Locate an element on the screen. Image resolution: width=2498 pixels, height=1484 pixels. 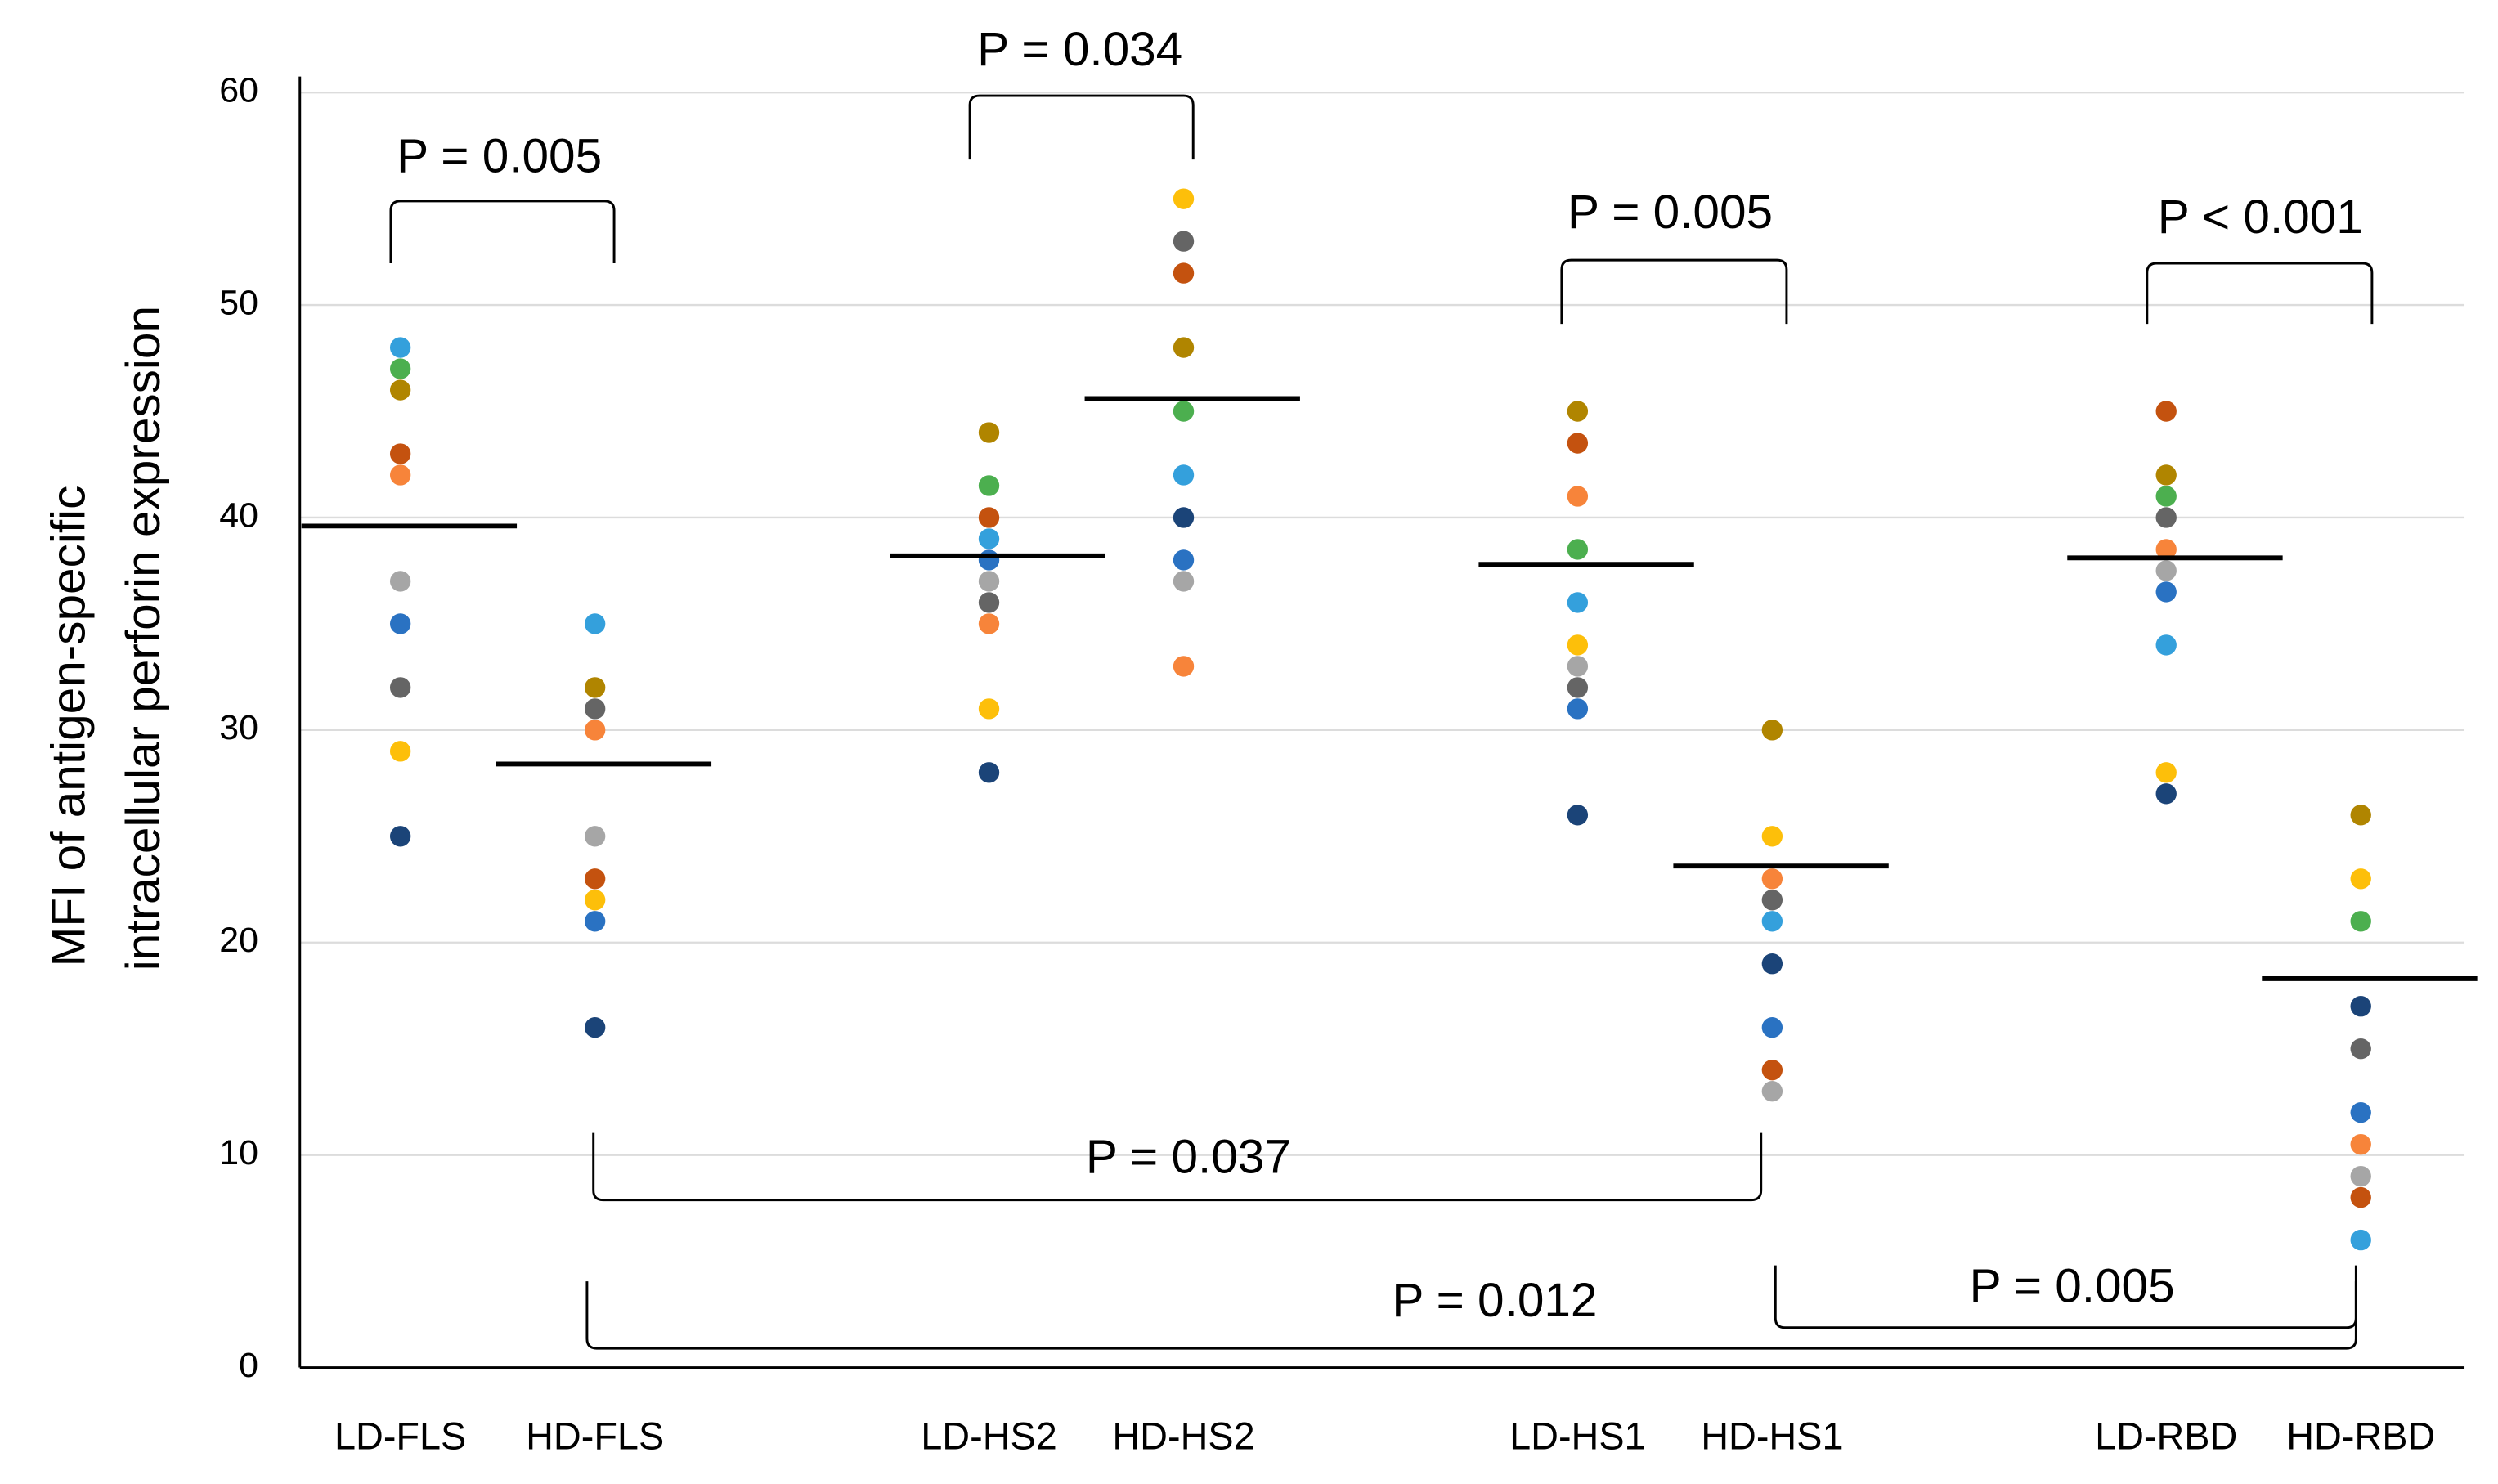
y-axis-label: intracellular perforin expression is located at coordinates (143, 638).